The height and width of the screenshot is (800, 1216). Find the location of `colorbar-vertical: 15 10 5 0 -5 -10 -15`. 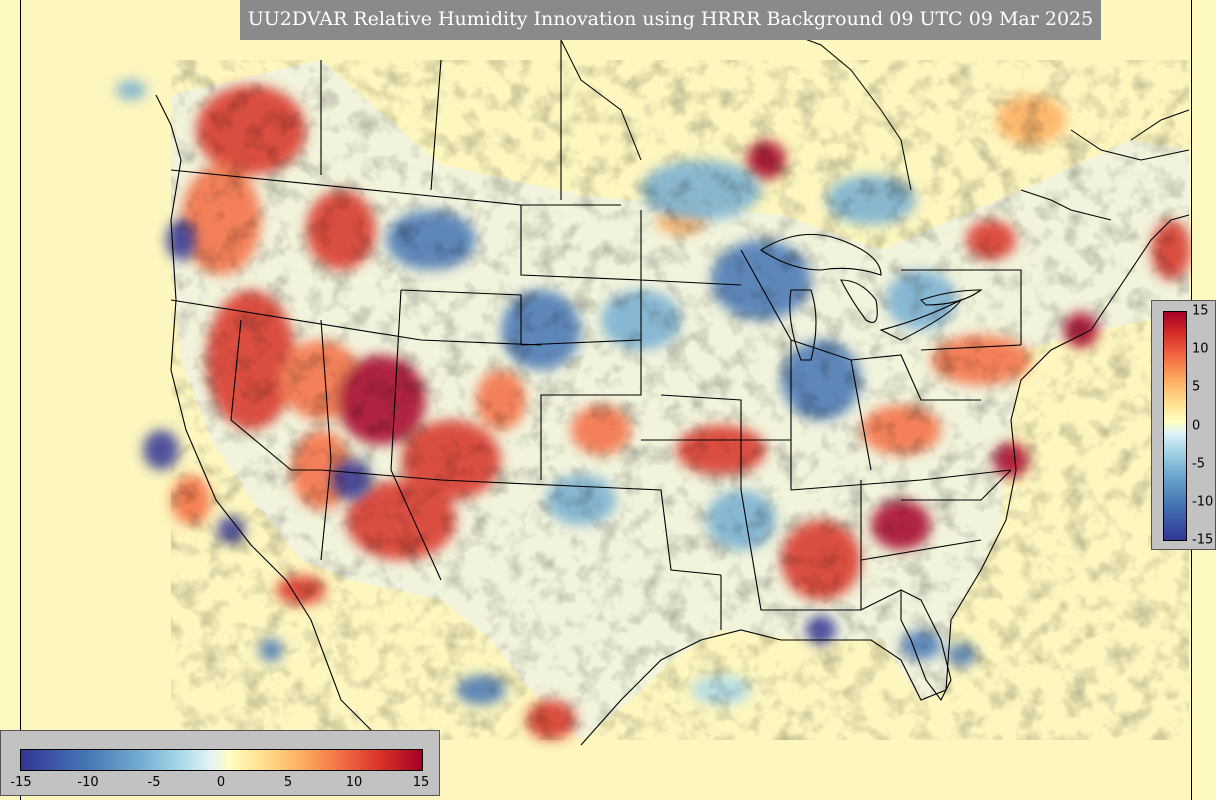

colorbar-vertical: 15 10 5 0 -5 -10 -15 is located at coordinates (1183, 425).